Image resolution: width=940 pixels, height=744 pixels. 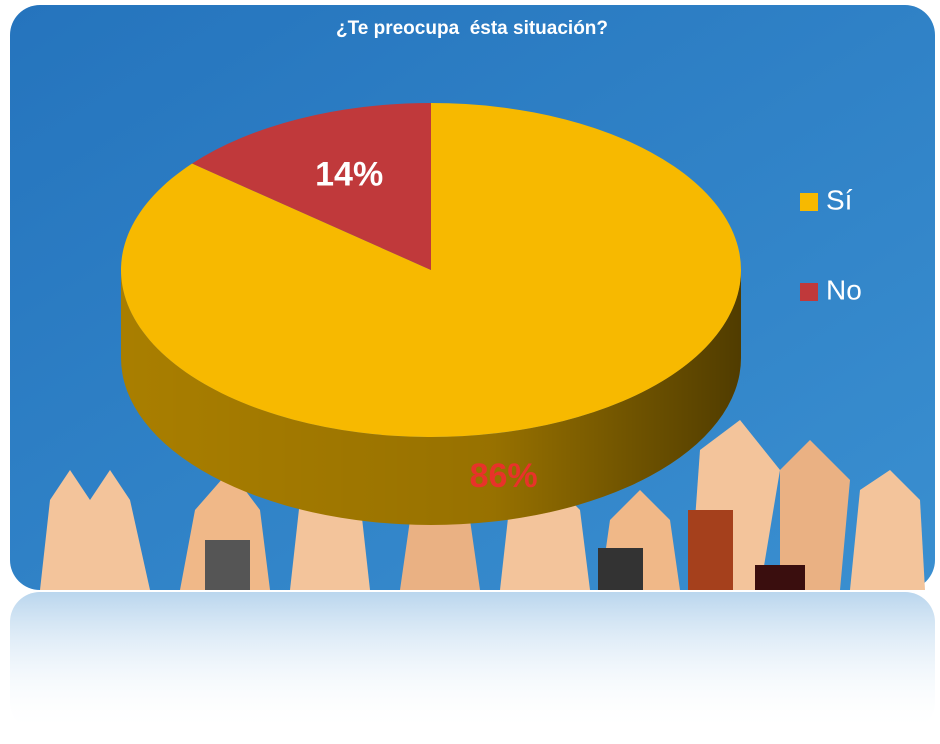 I want to click on value-label: 86%, so click(x=504, y=476).